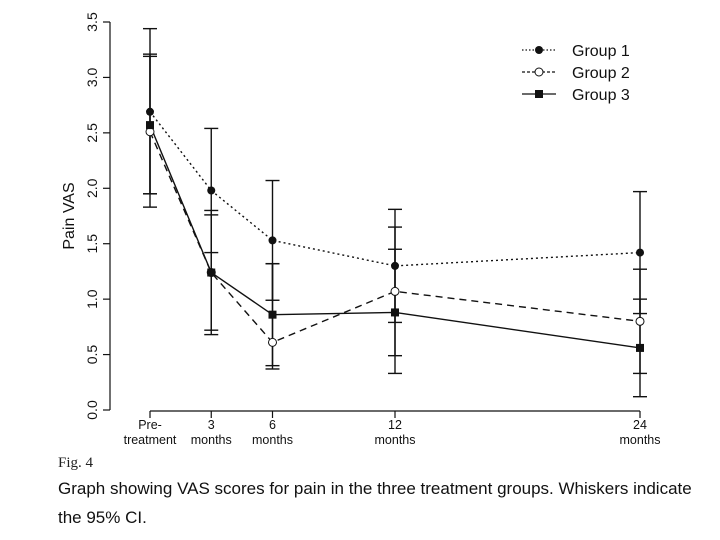 Image resolution: width=720 pixels, height=540 pixels. I want to click on x-tick-label-line: 12, so click(395, 425).